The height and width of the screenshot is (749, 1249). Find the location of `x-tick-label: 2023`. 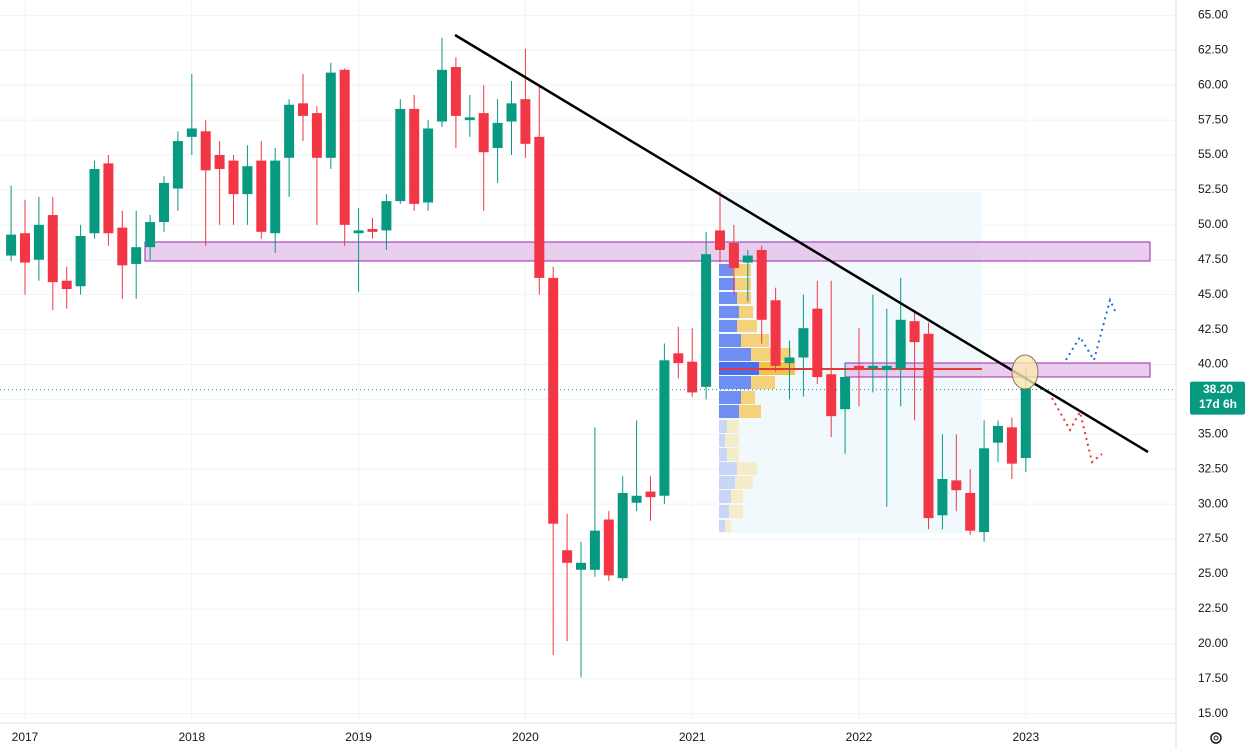

x-tick-label: 2023 is located at coordinates (1025, 737).